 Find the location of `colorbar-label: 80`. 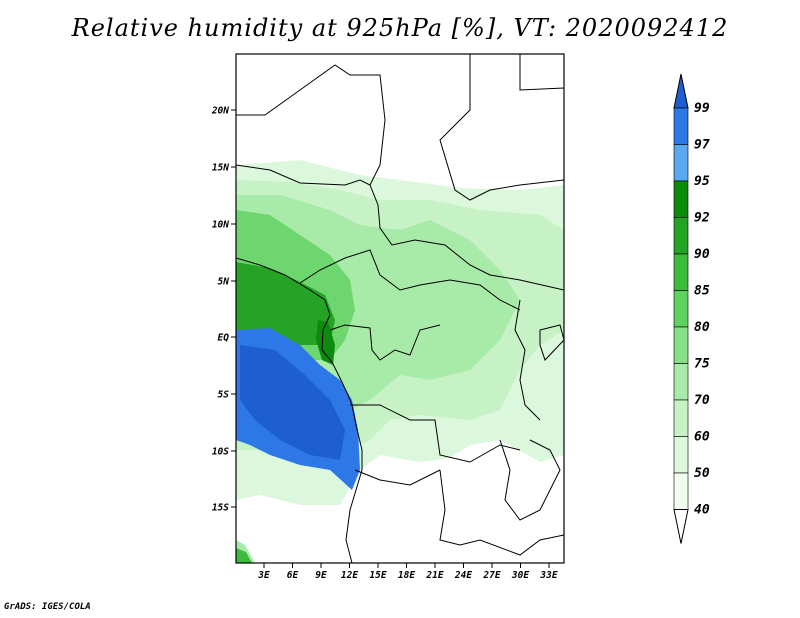

colorbar-label: 80 is located at coordinates (702, 327).